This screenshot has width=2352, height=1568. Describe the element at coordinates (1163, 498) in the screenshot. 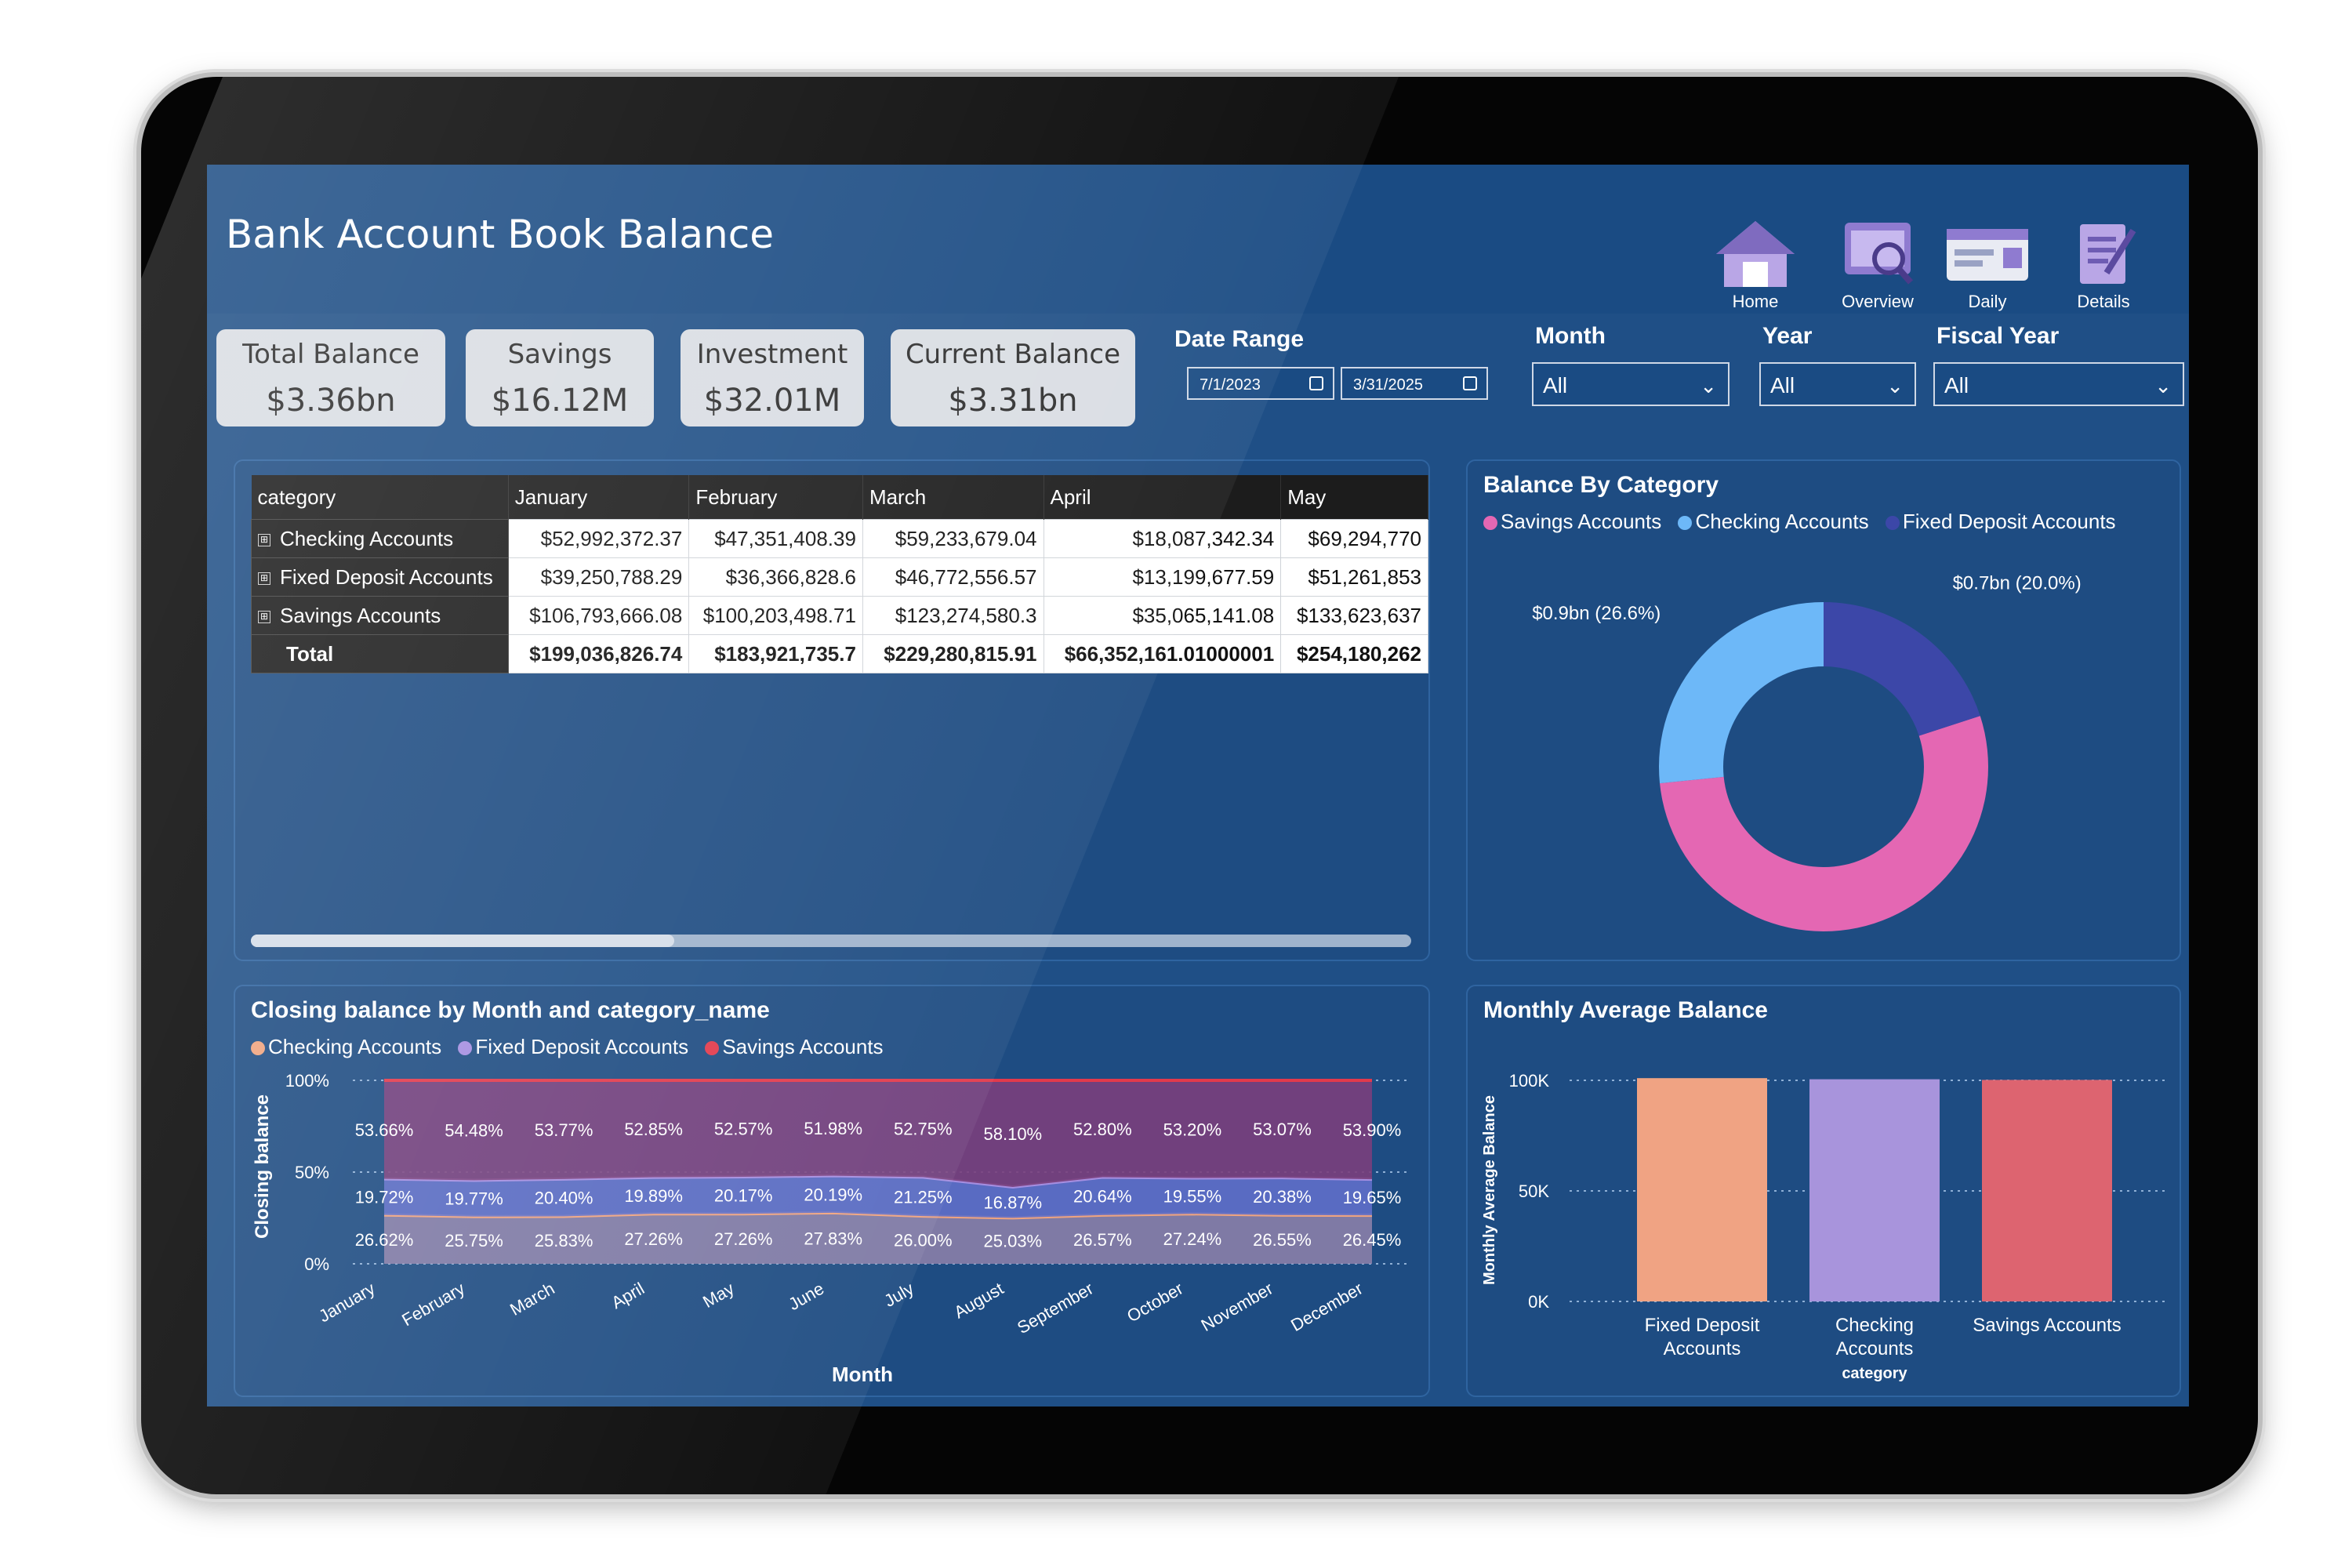

I see `column-header-april: April` at that location.